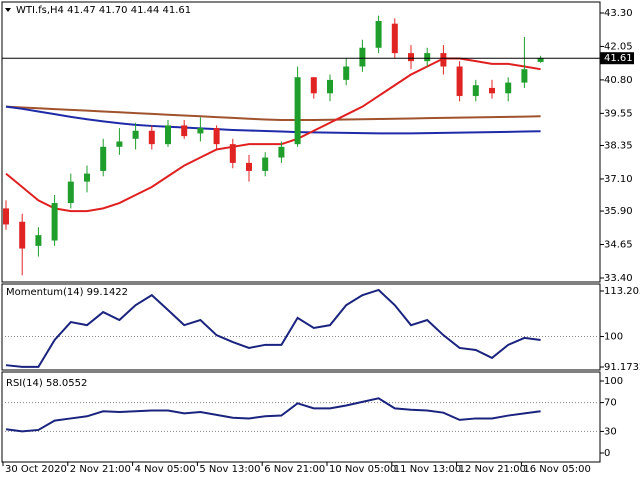 This screenshot has height=480, width=640. Describe the element at coordinates (618, 179) in the screenshot. I see `y-tick-label: 37.10` at that location.